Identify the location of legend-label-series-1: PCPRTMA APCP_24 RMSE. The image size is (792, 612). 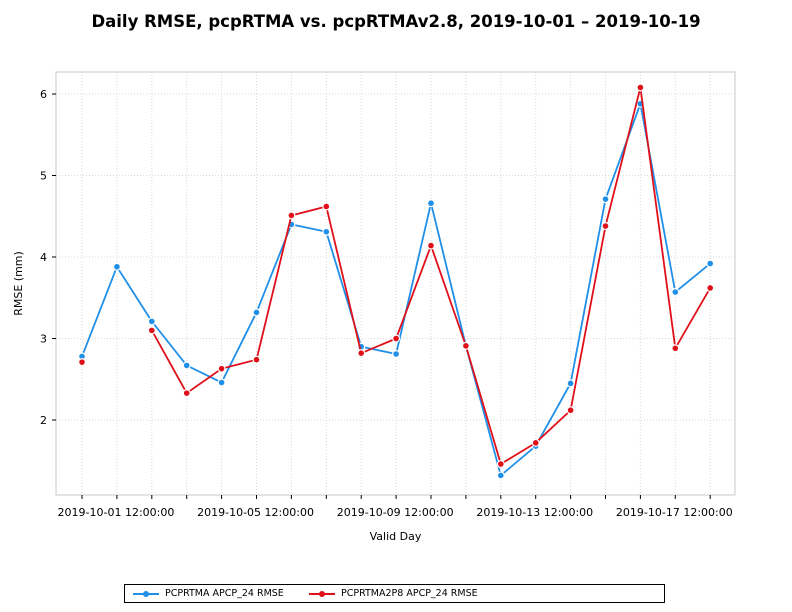
(224, 593).